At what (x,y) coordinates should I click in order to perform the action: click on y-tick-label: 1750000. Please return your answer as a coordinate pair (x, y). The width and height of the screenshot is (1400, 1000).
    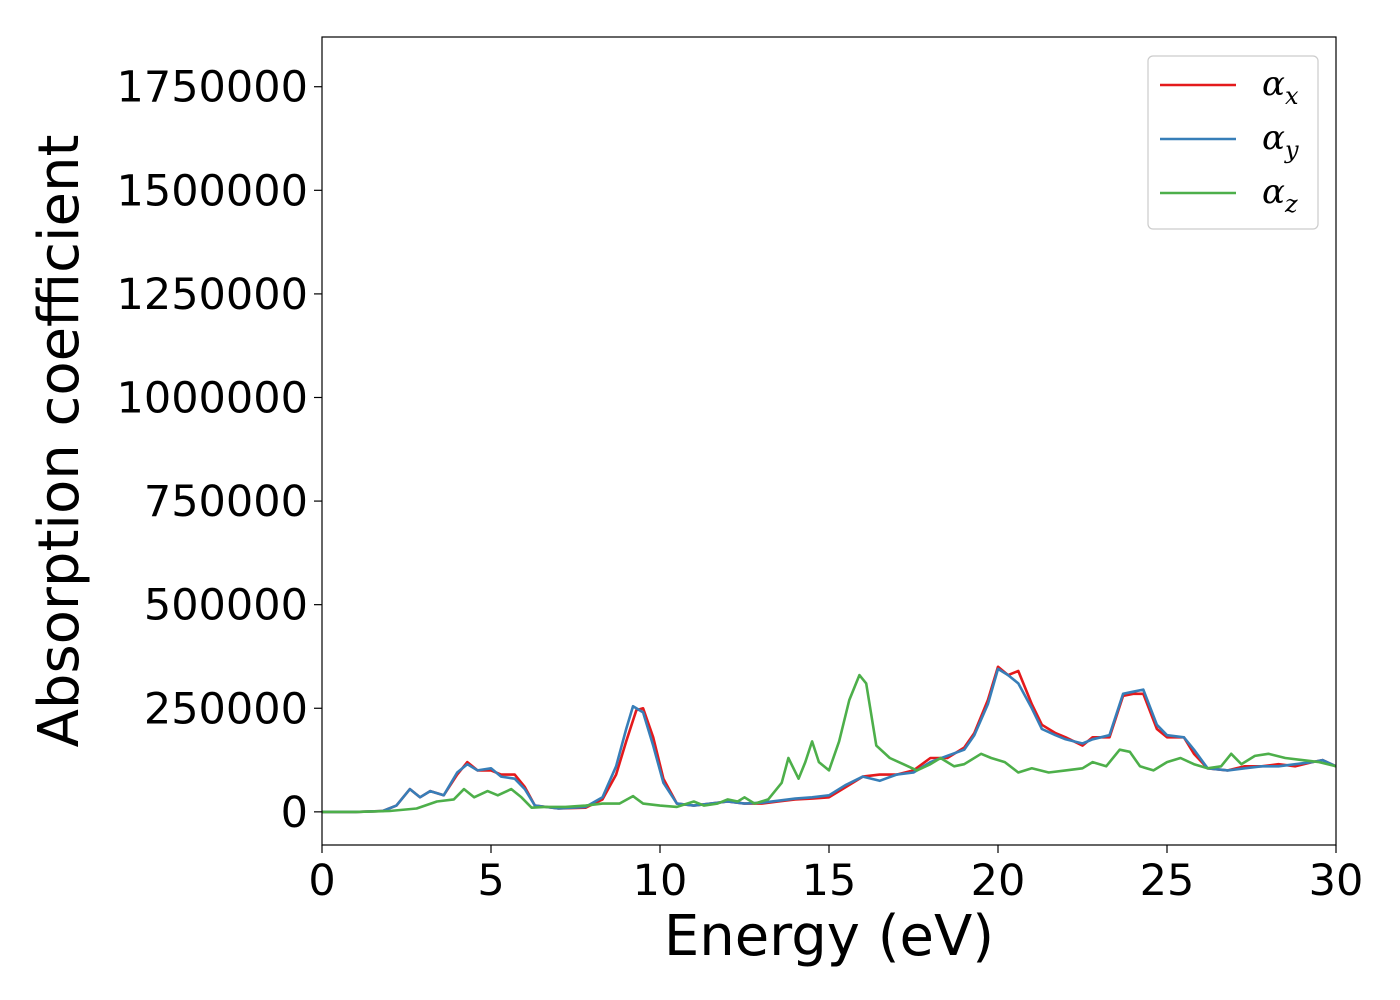
    Looking at the image, I should click on (212, 88).